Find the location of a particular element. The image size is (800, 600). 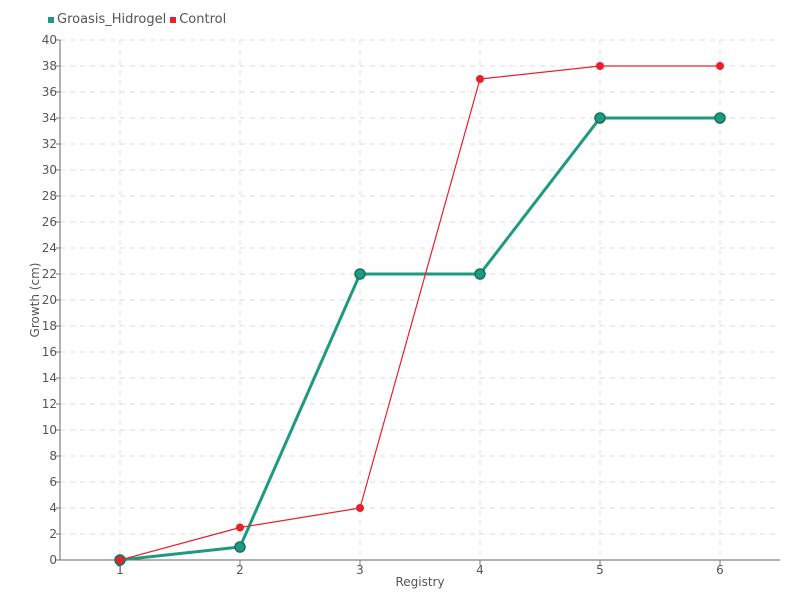

y-tick-label: 34 is located at coordinates (49, 118).